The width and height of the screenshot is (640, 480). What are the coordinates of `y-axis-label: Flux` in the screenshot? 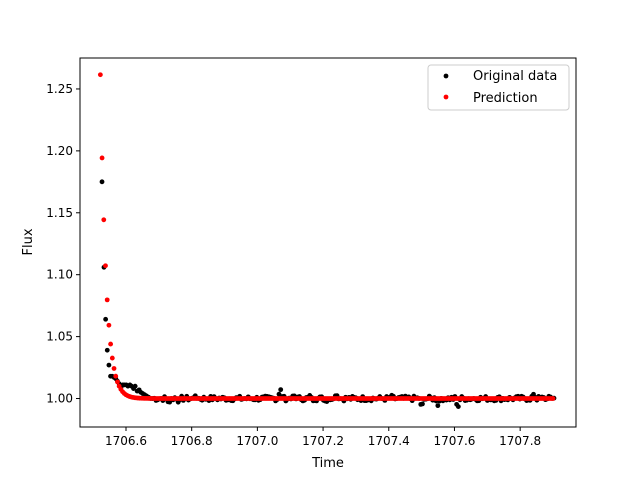 It's located at (28, 241).